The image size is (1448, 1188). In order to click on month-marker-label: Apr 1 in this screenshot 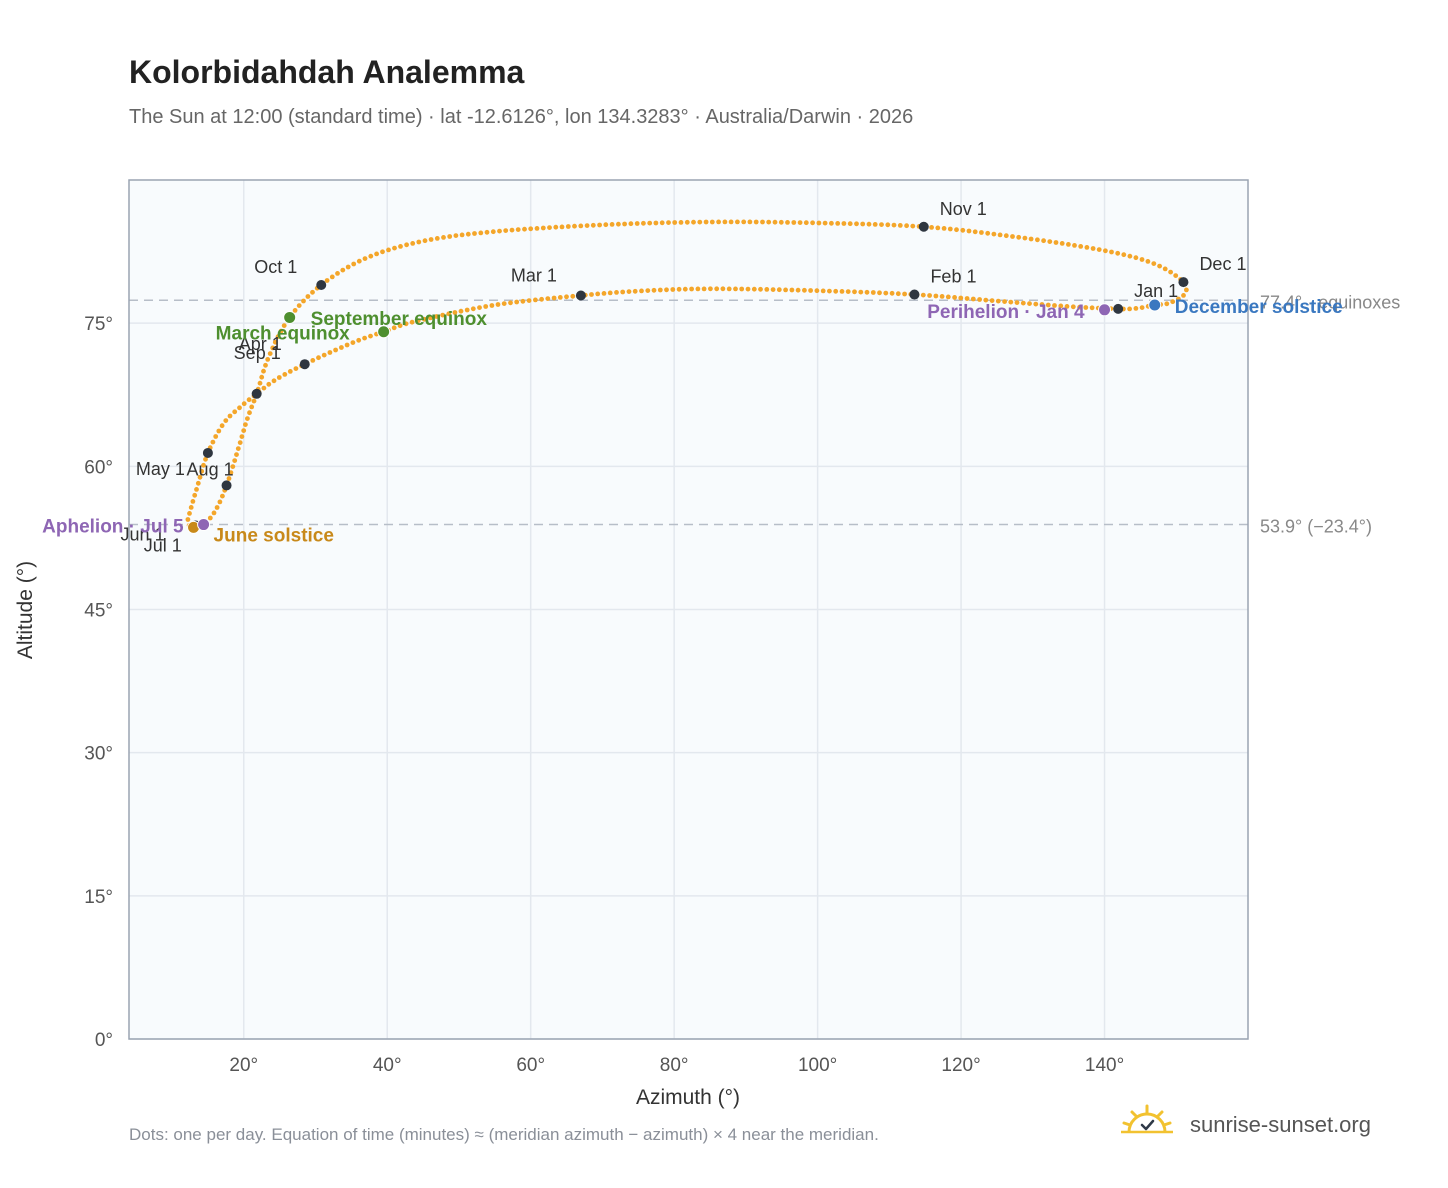, I will do `click(260, 344)`.